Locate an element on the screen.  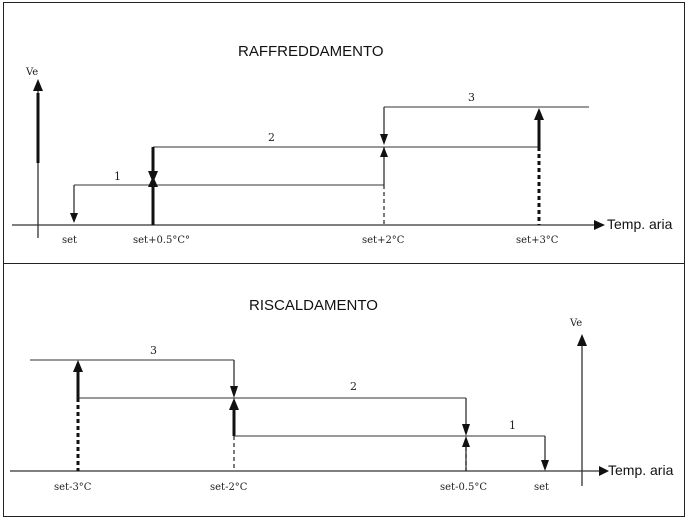
cooling-x-axis-label: Temp. aria is located at coordinates (640, 224).